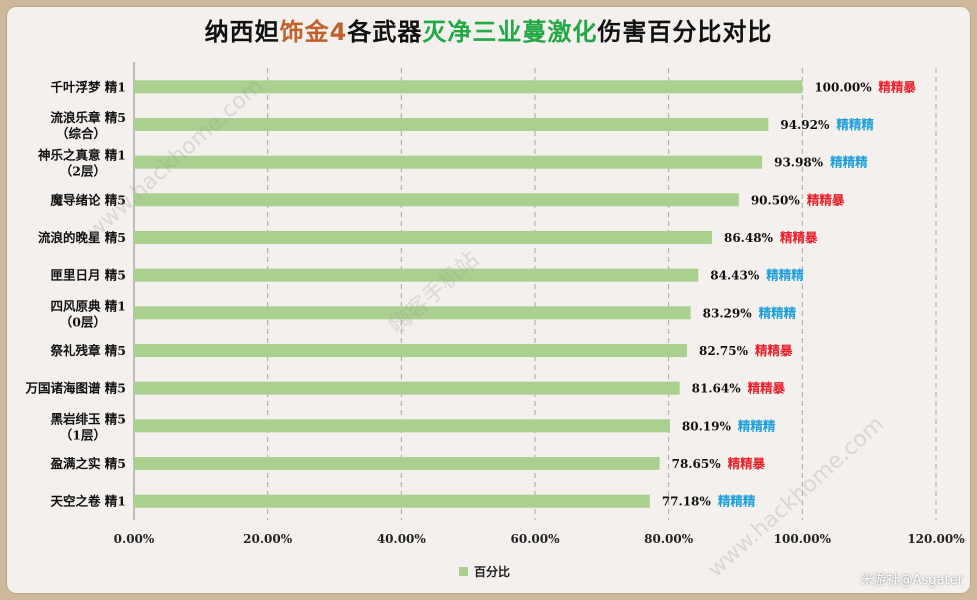 Image resolution: width=977 pixels, height=600 pixels. Describe the element at coordinates (88, 275) in the screenshot. I see `category-label: 匣里日月 精5` at that location.